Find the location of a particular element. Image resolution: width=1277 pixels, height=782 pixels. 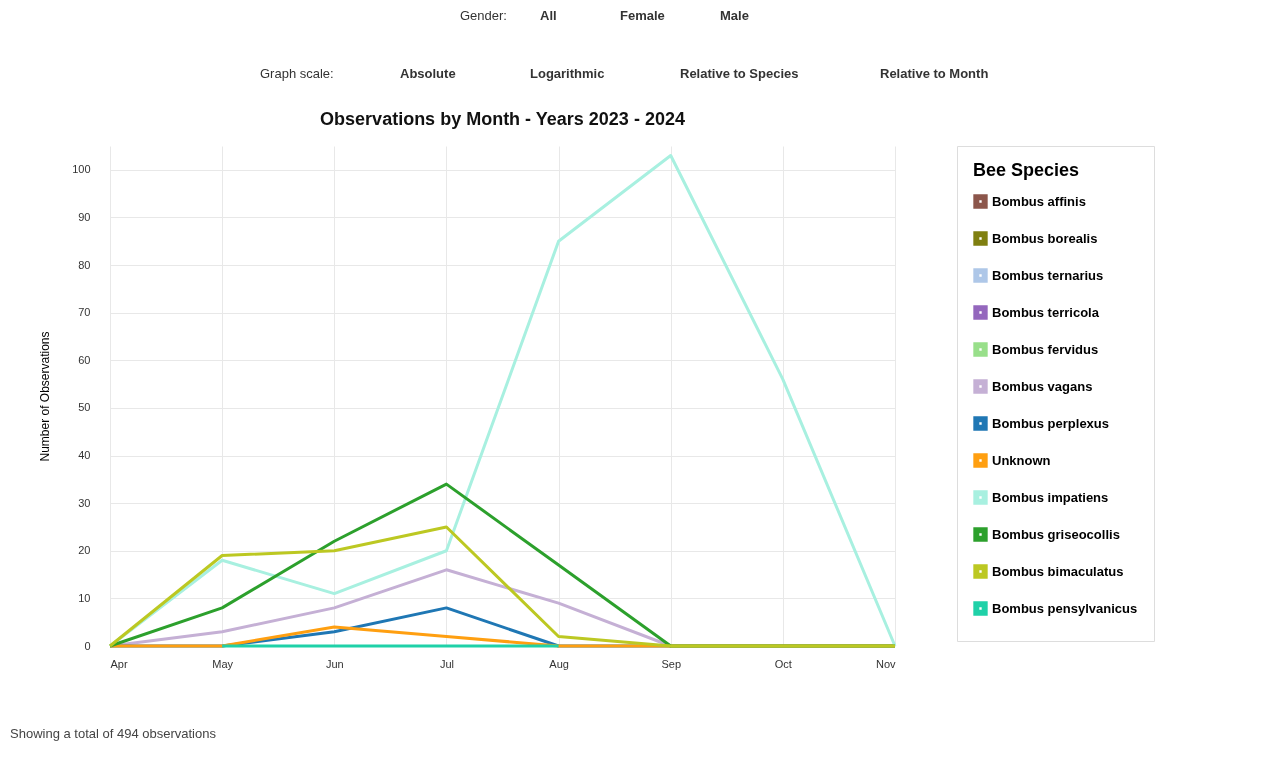

legend-label: Bombus vagans is located at coordinates (1042, 386).